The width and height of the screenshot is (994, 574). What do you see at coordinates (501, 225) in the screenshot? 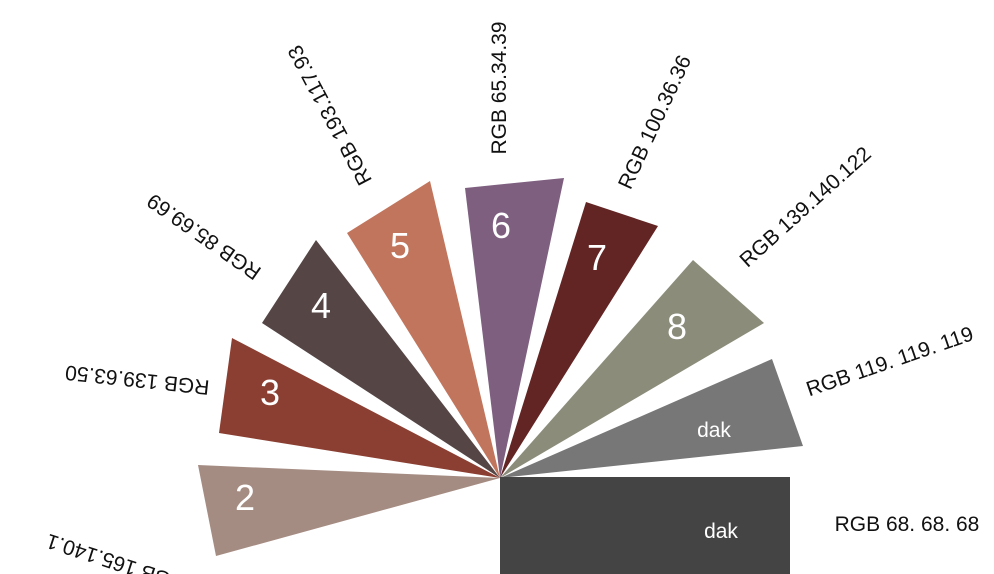
I see `swatch-6-number: 6` at bounding box center [501, 225].